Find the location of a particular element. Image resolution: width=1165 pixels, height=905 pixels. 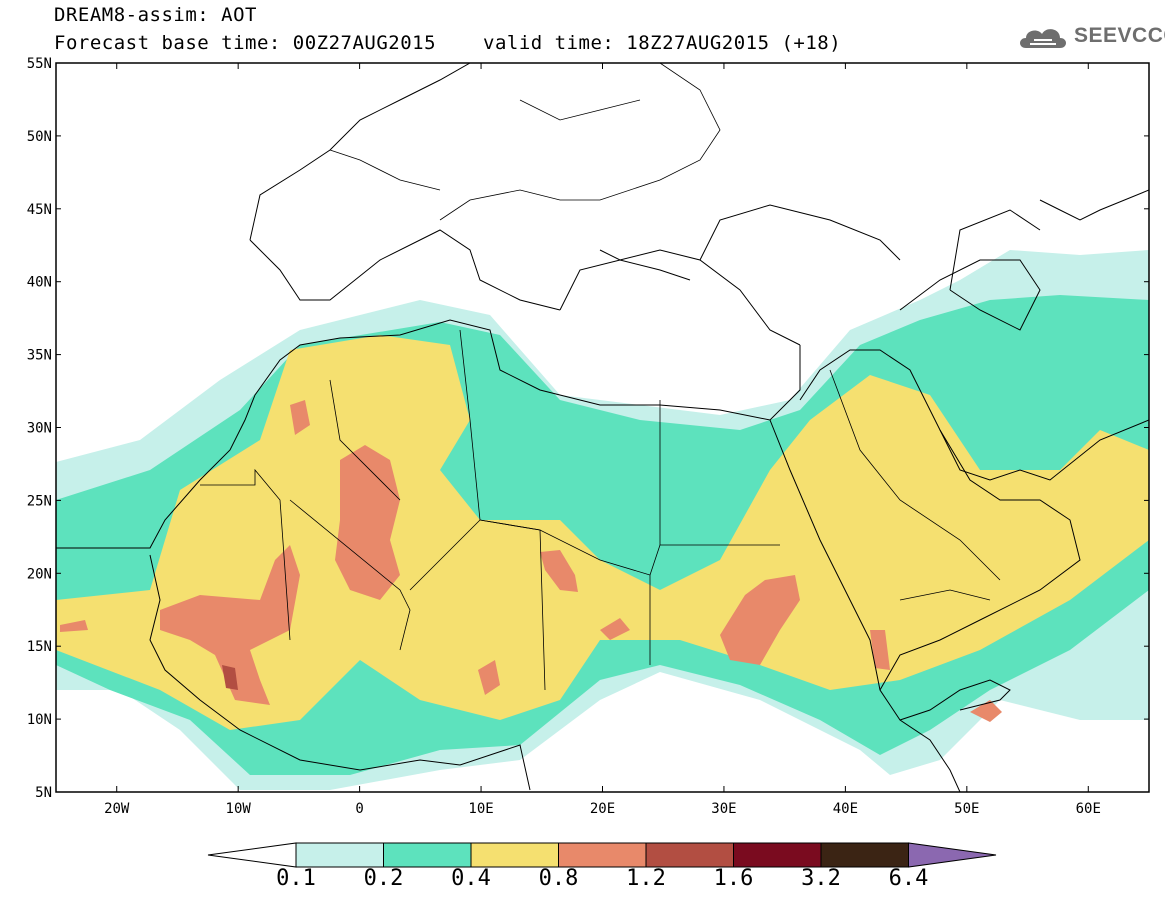

colorbar-label: 6.4 is located at coordinates (908, 878).